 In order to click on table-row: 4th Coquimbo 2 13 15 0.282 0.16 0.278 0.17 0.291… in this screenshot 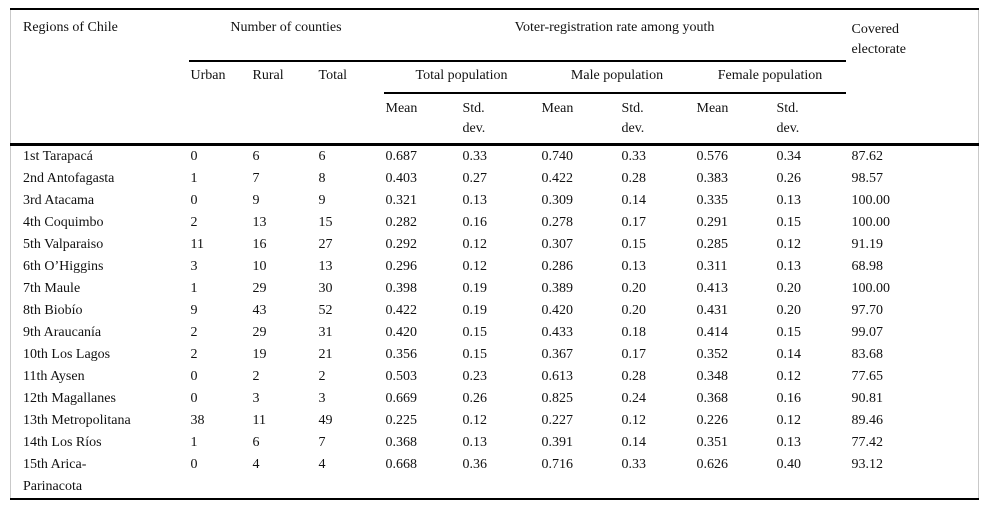, I will do `click(495, 223)`.